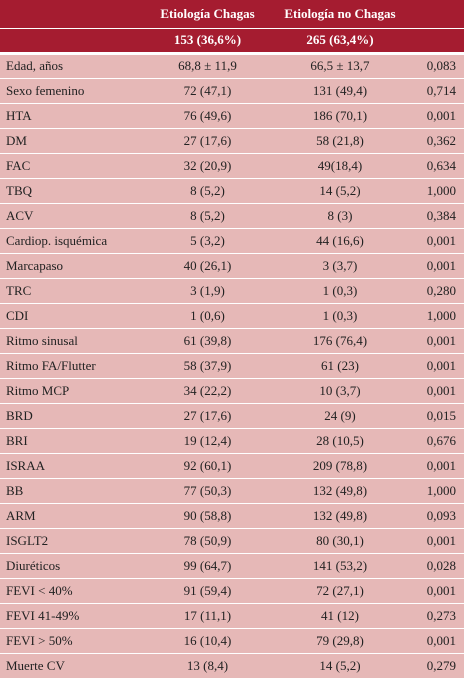 The image size is (464, 683). What do you see at coordinates (340, 466) in the screenshot?
I see `table-cell: 209 (78,8)` at bounding box center [340, 466].